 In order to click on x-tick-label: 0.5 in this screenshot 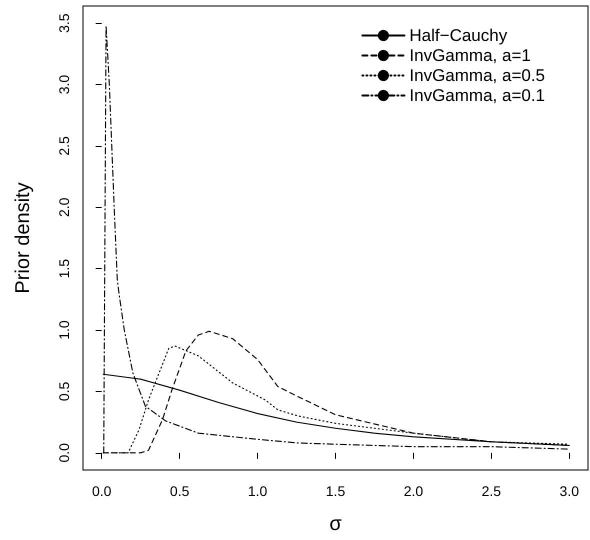, I will do `click(180, 491)`.